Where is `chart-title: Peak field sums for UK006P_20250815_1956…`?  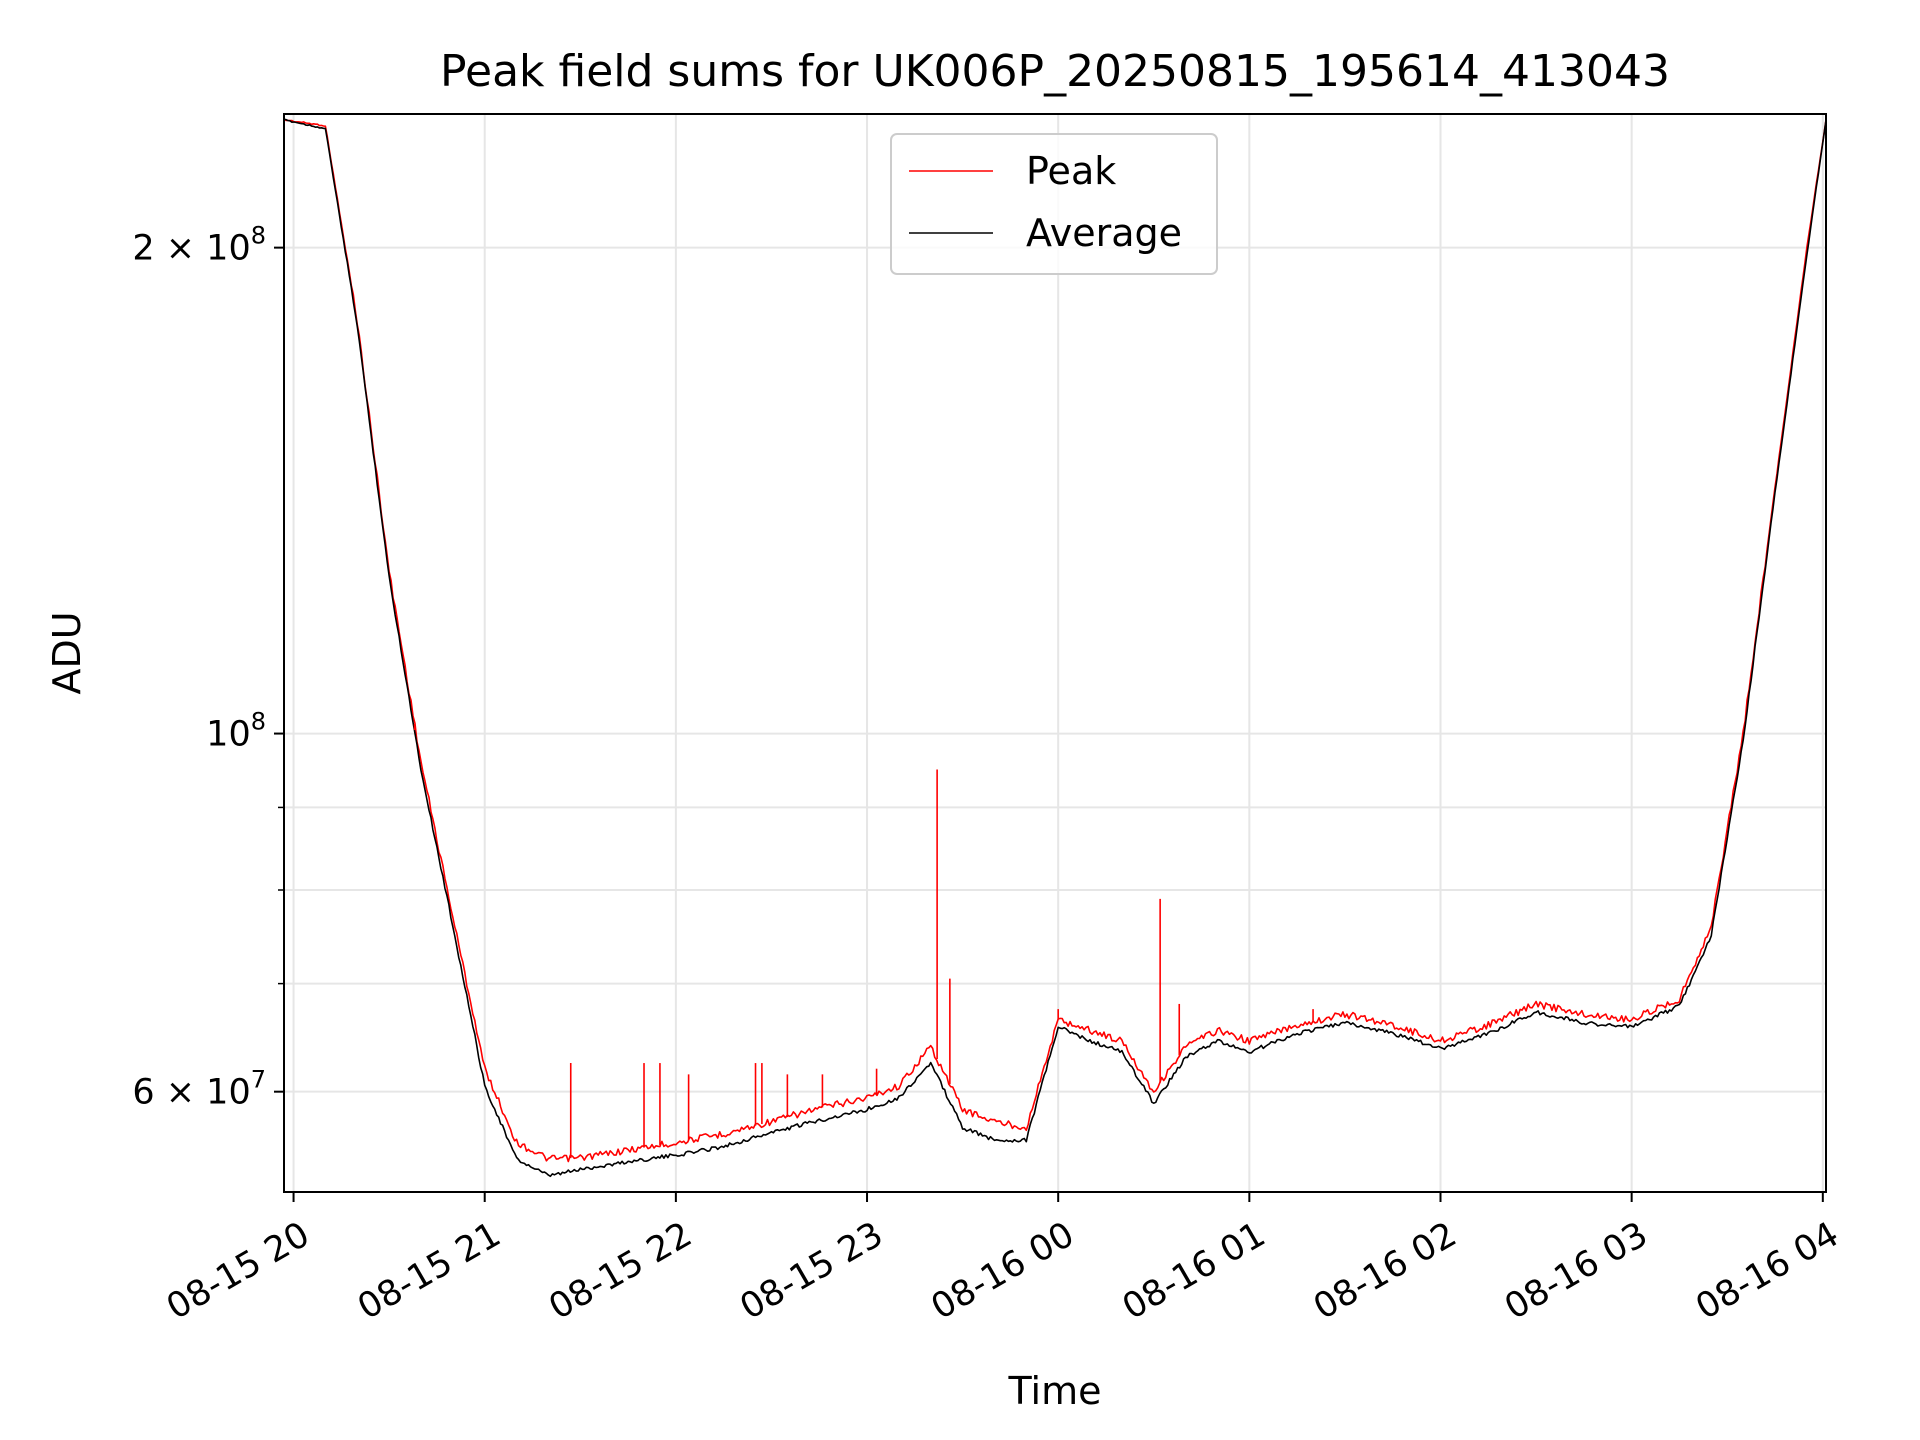
chart-title: Peak field sums for UK006P_20250815_1956… is located at coordinates (1055, 71).